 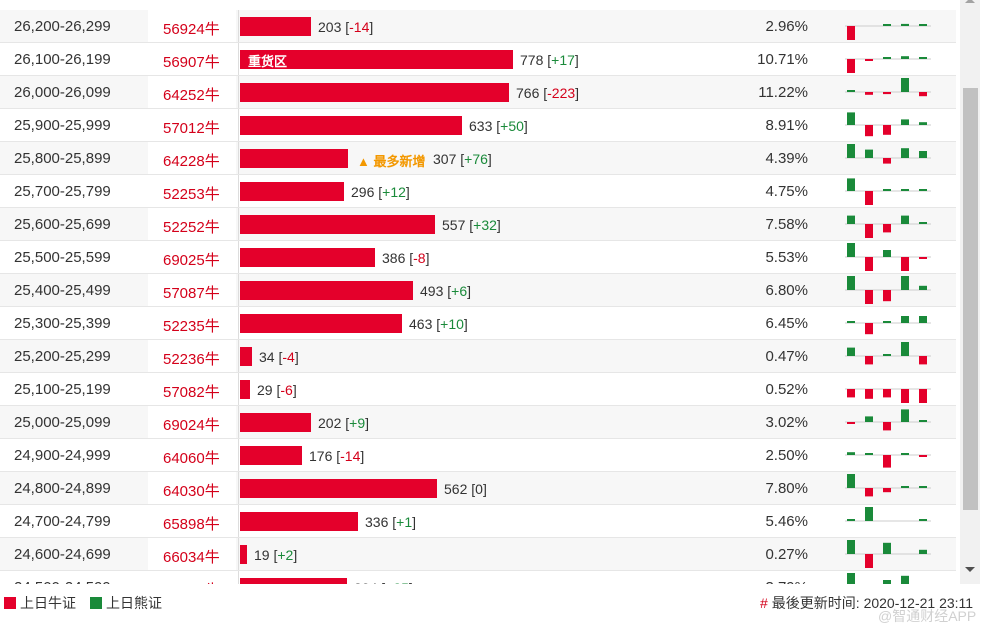 What do you see at coordinates (191, 194) in the screenshot?
I see `warrant-code-link: 52253牛` at bounding box center [191, 194].